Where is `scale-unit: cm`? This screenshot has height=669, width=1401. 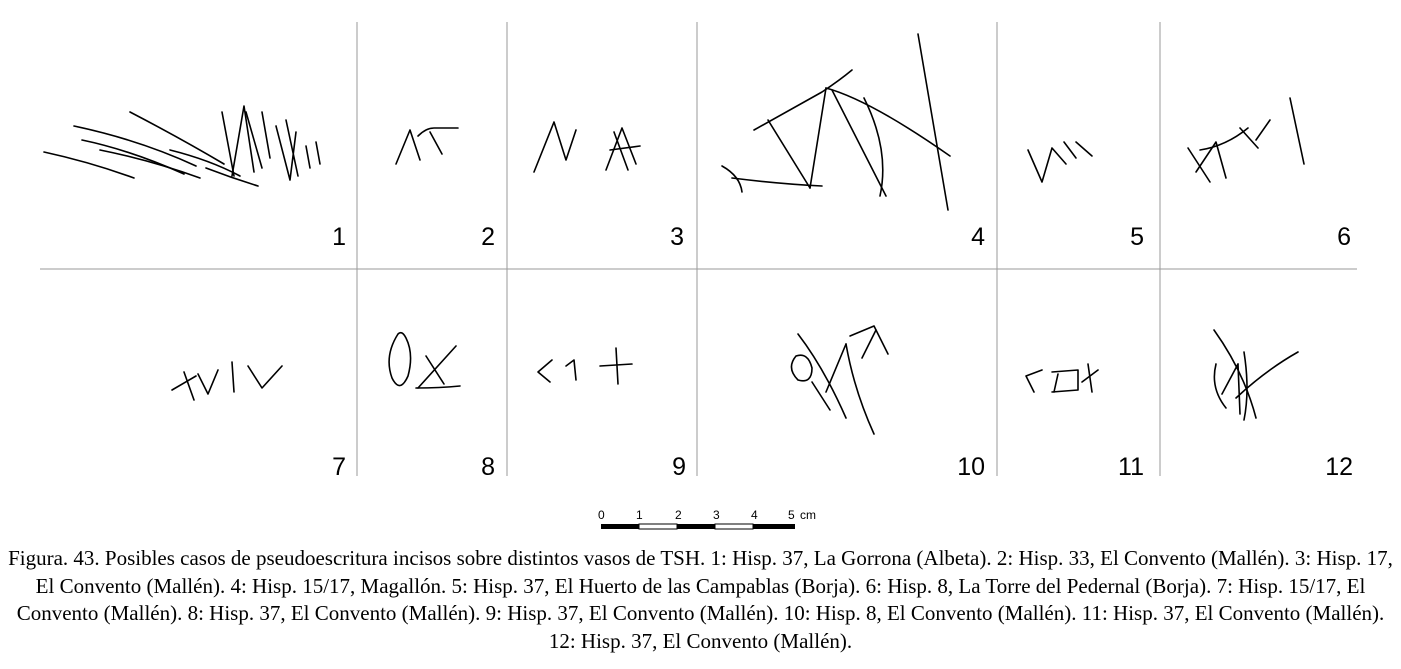 scale-unit: cm is located at coordinates (808, 515).